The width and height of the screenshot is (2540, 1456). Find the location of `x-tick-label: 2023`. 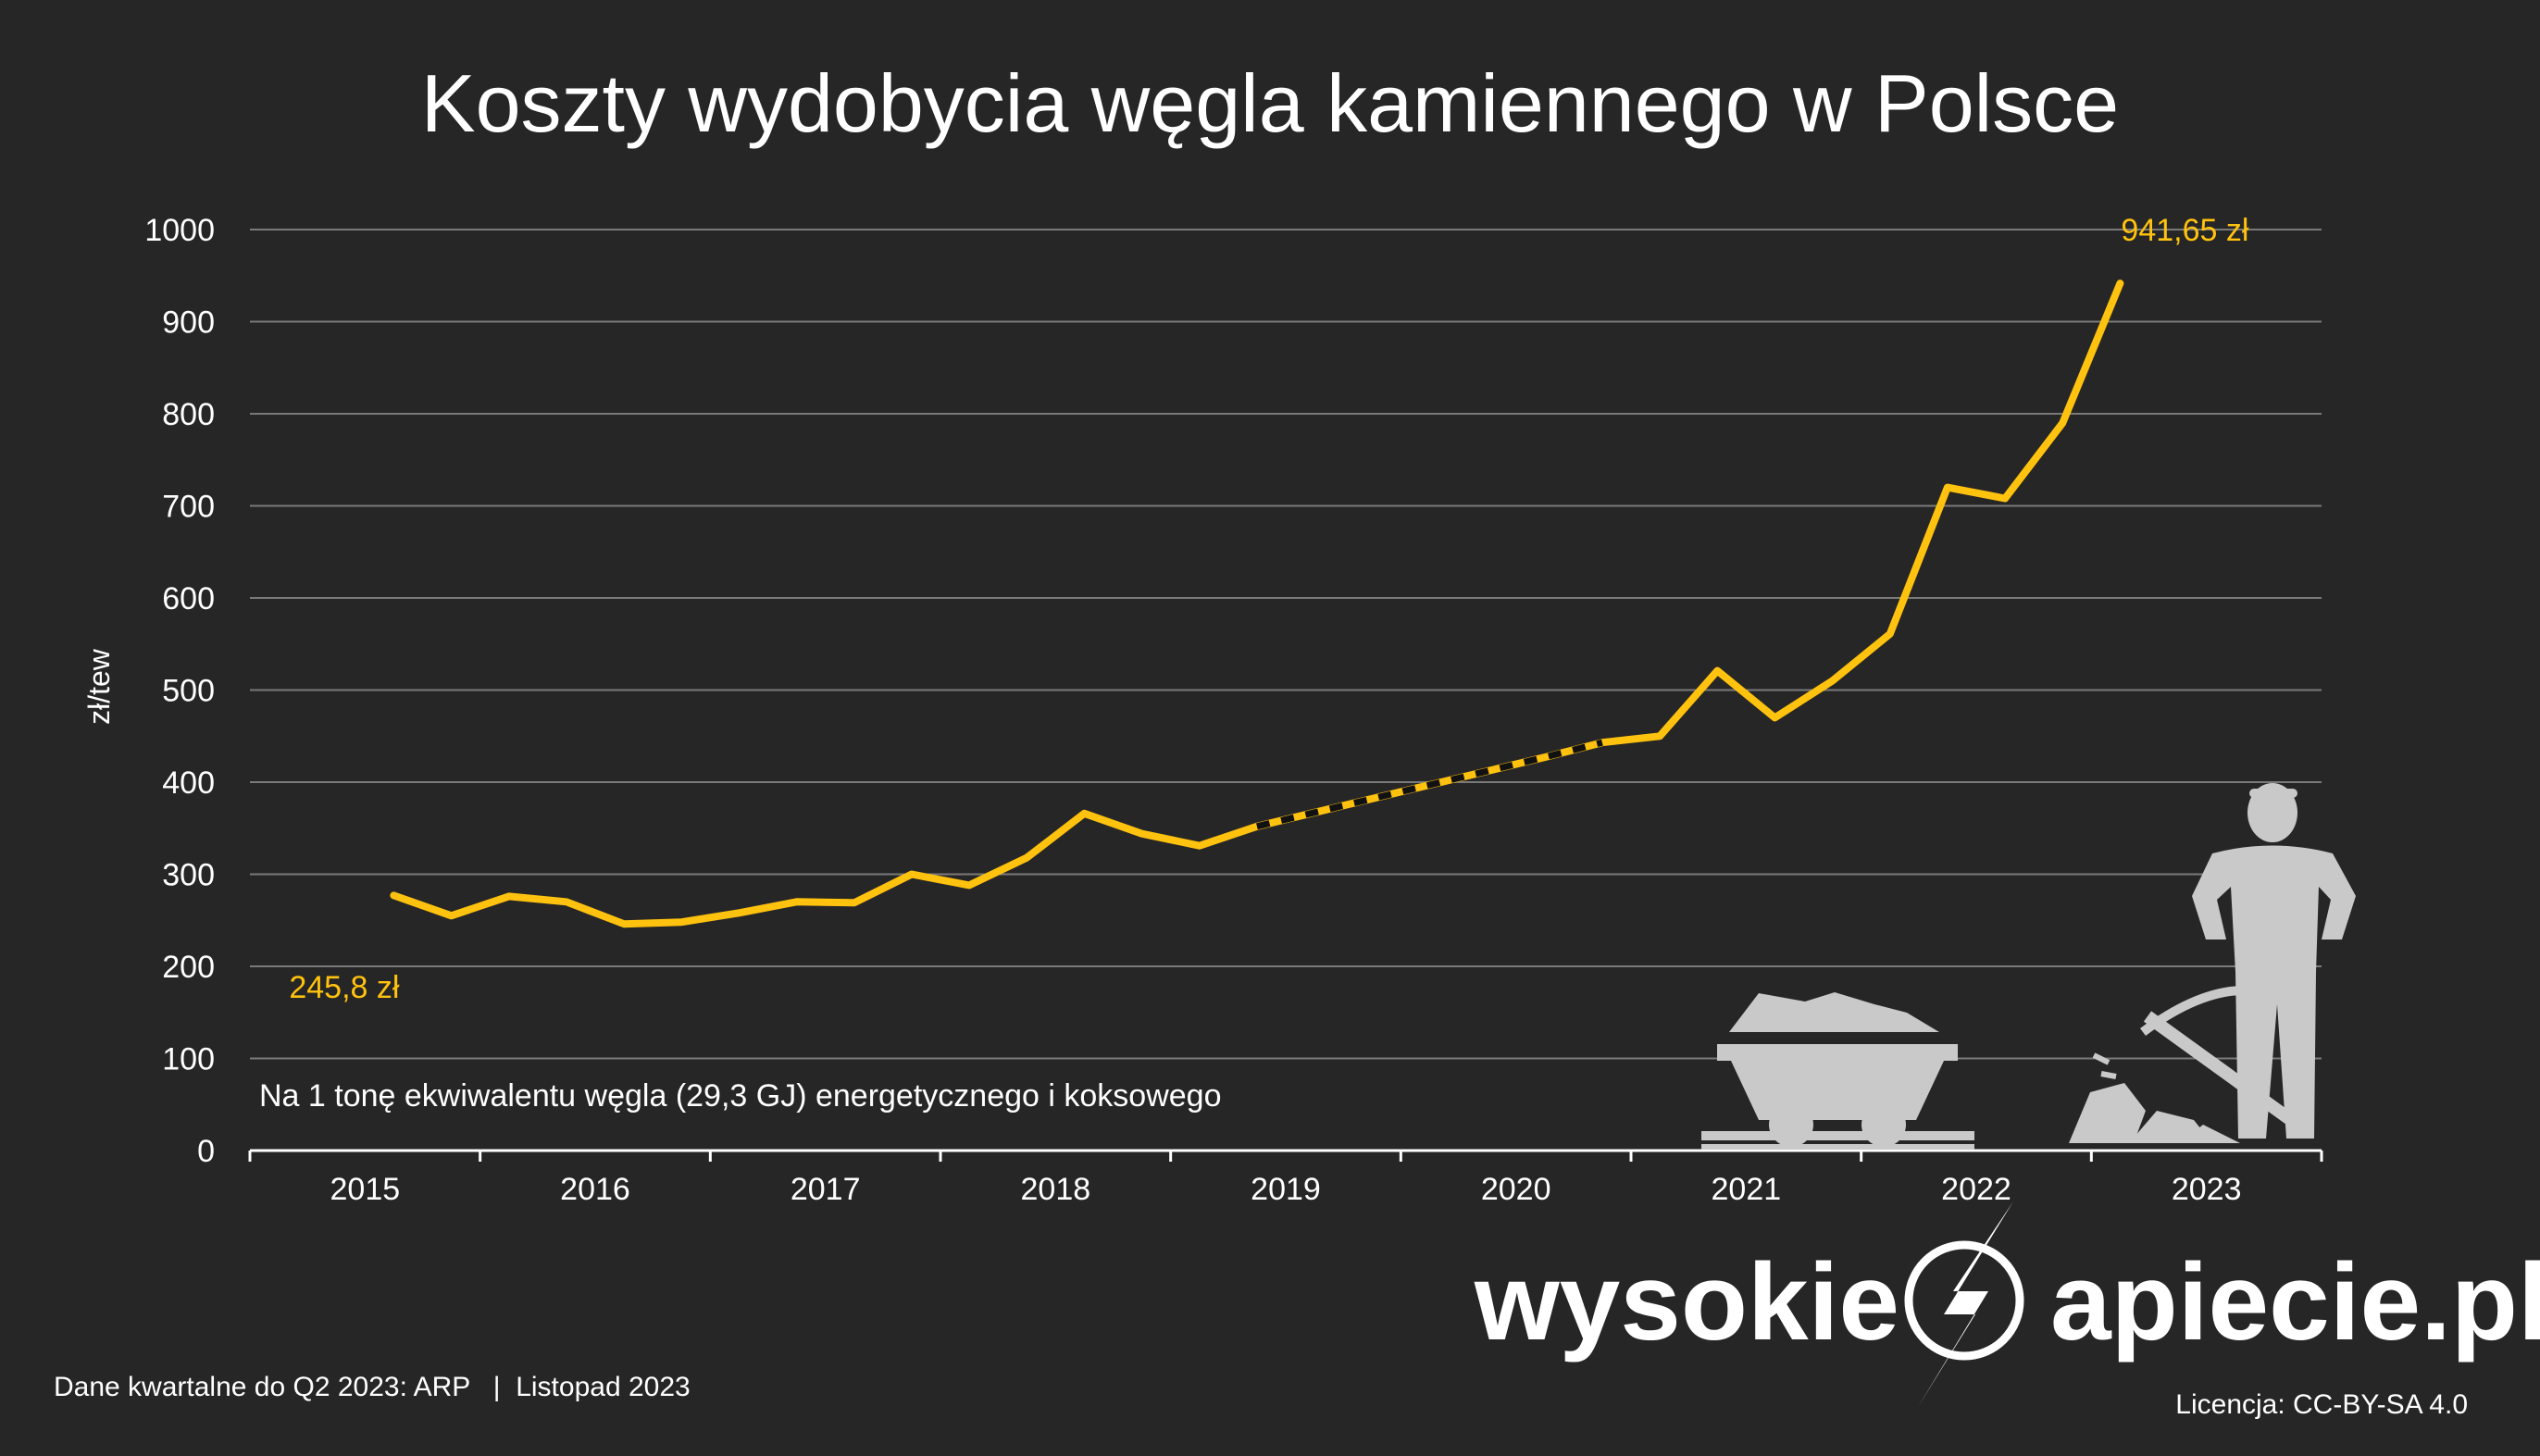

x-tick-label: 2023 is located at coordinates (2207, 1189).